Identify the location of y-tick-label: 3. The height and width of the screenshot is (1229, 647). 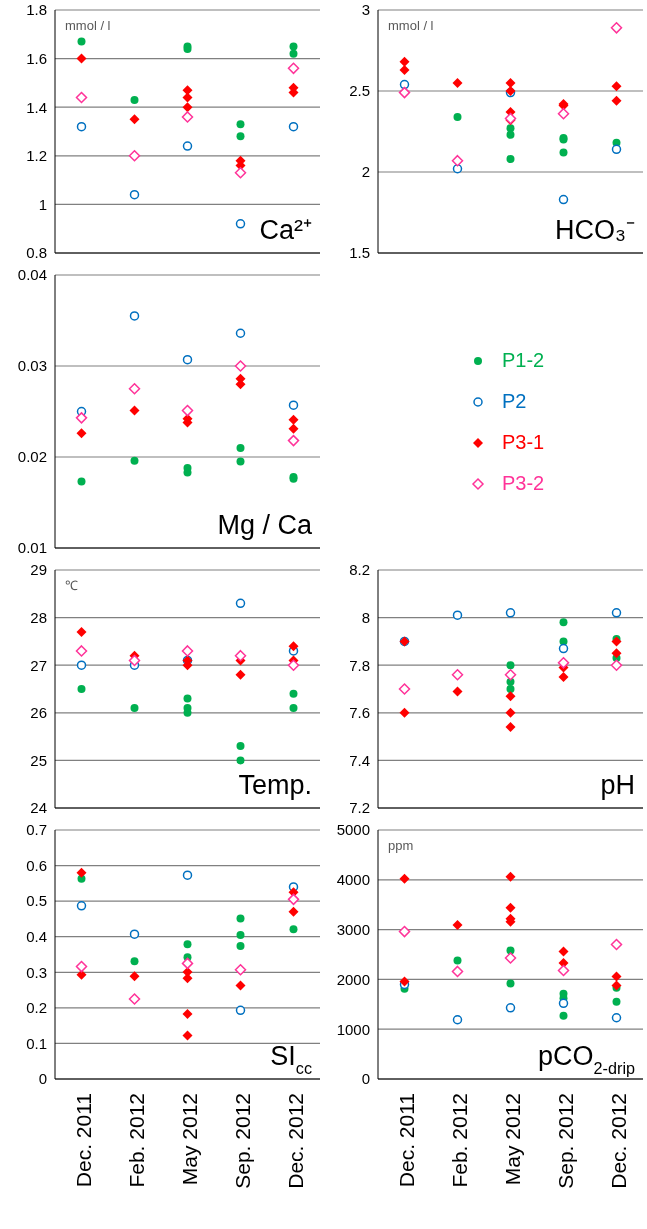
(365, 10).